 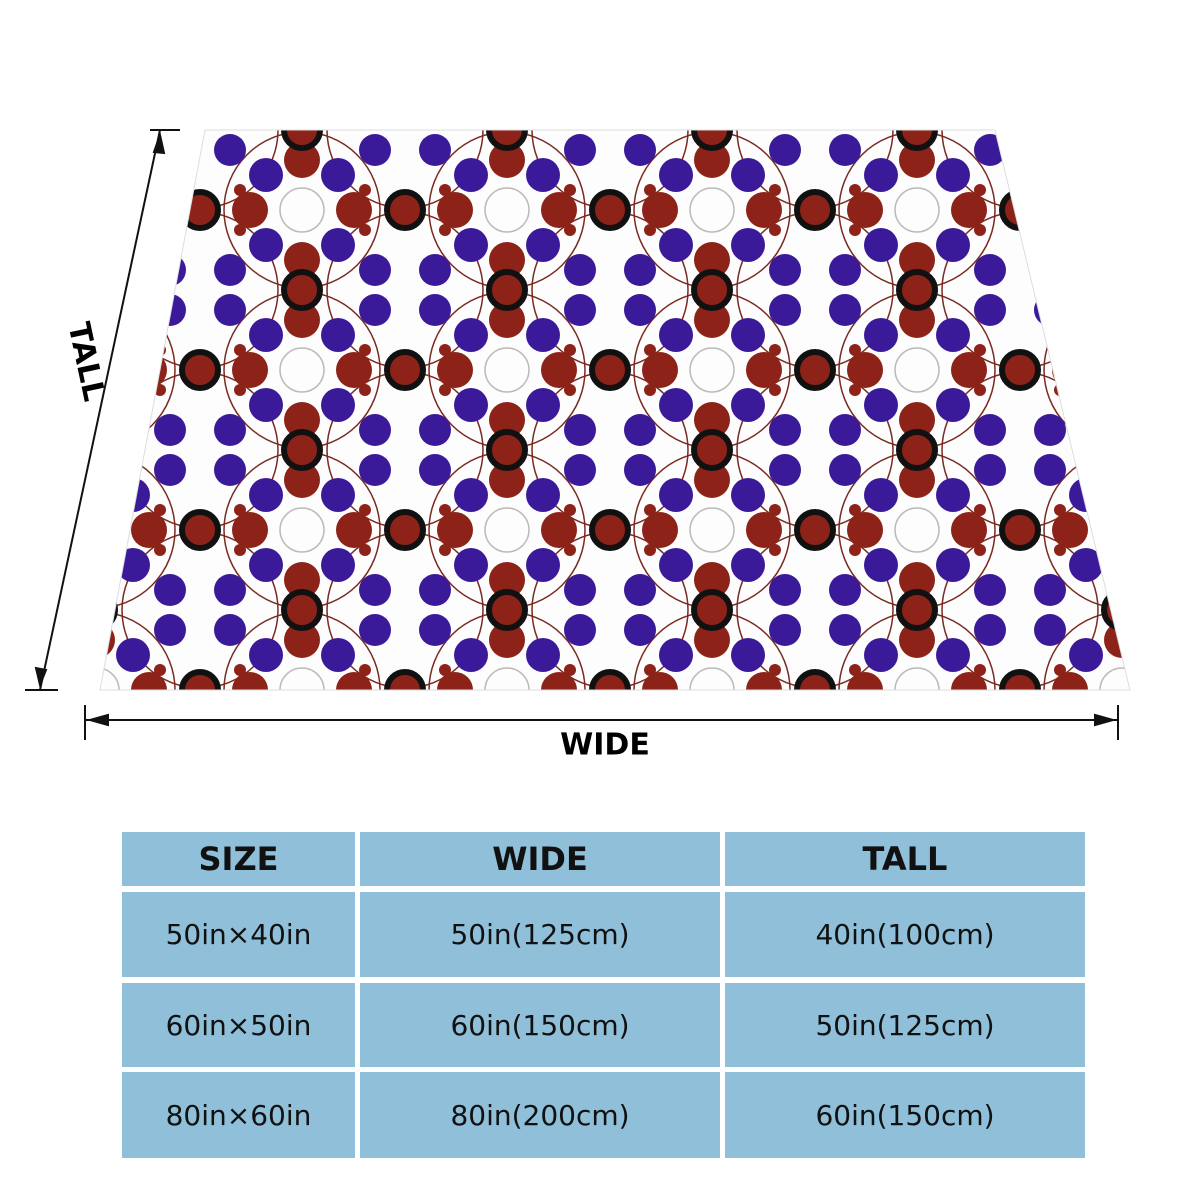 I want to click on header-cell: WIDE, so click(x=540, y=859).